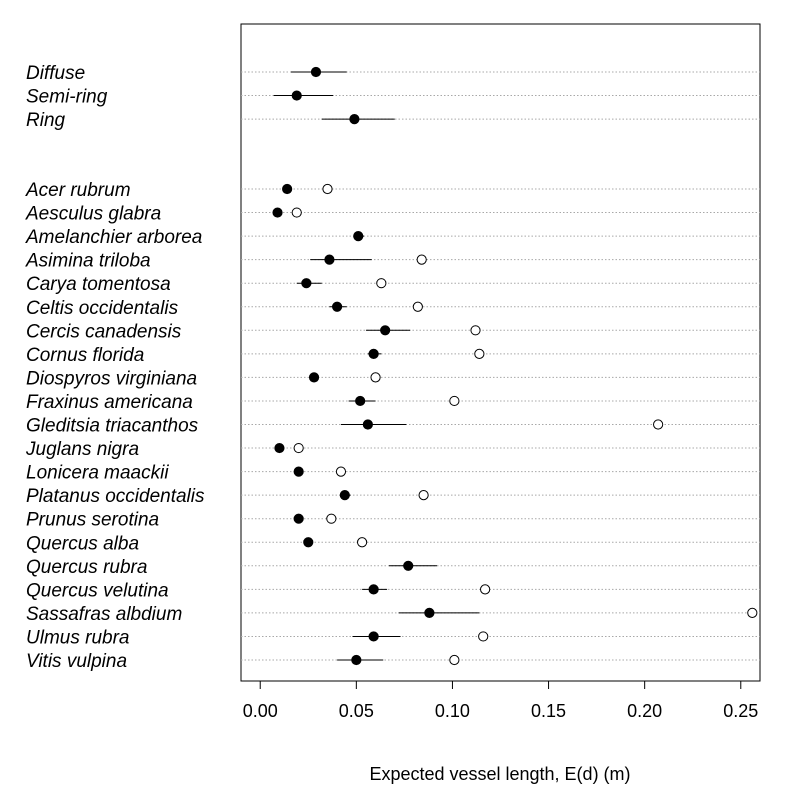  What do you see at coordinates (102, 308) in the screenshot?
I see `species-5-label: Celtis occidentalis` at bounding box center [102, 308].